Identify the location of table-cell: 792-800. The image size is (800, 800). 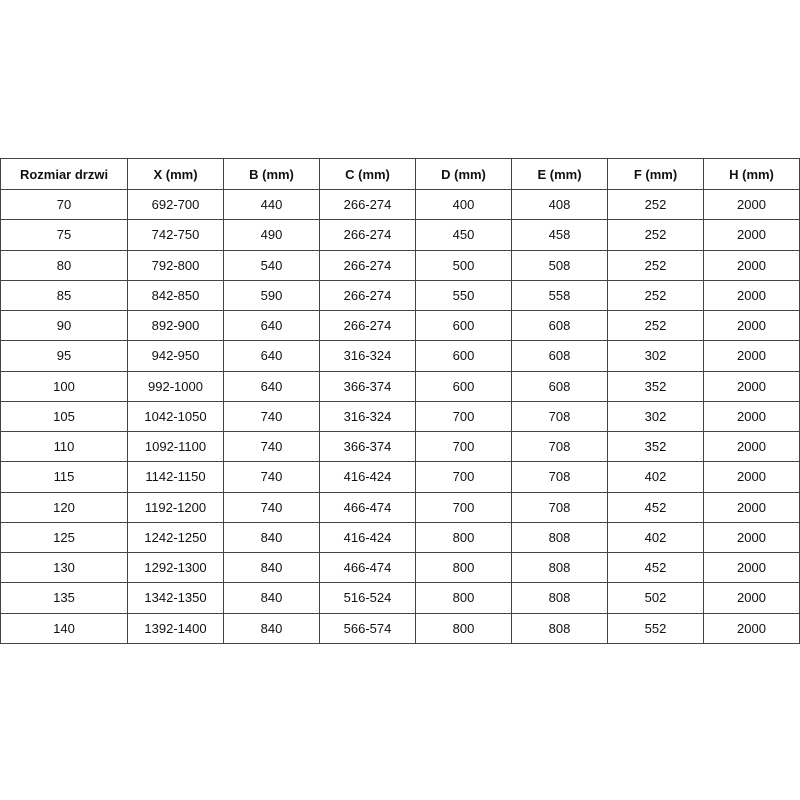
(175, 265).